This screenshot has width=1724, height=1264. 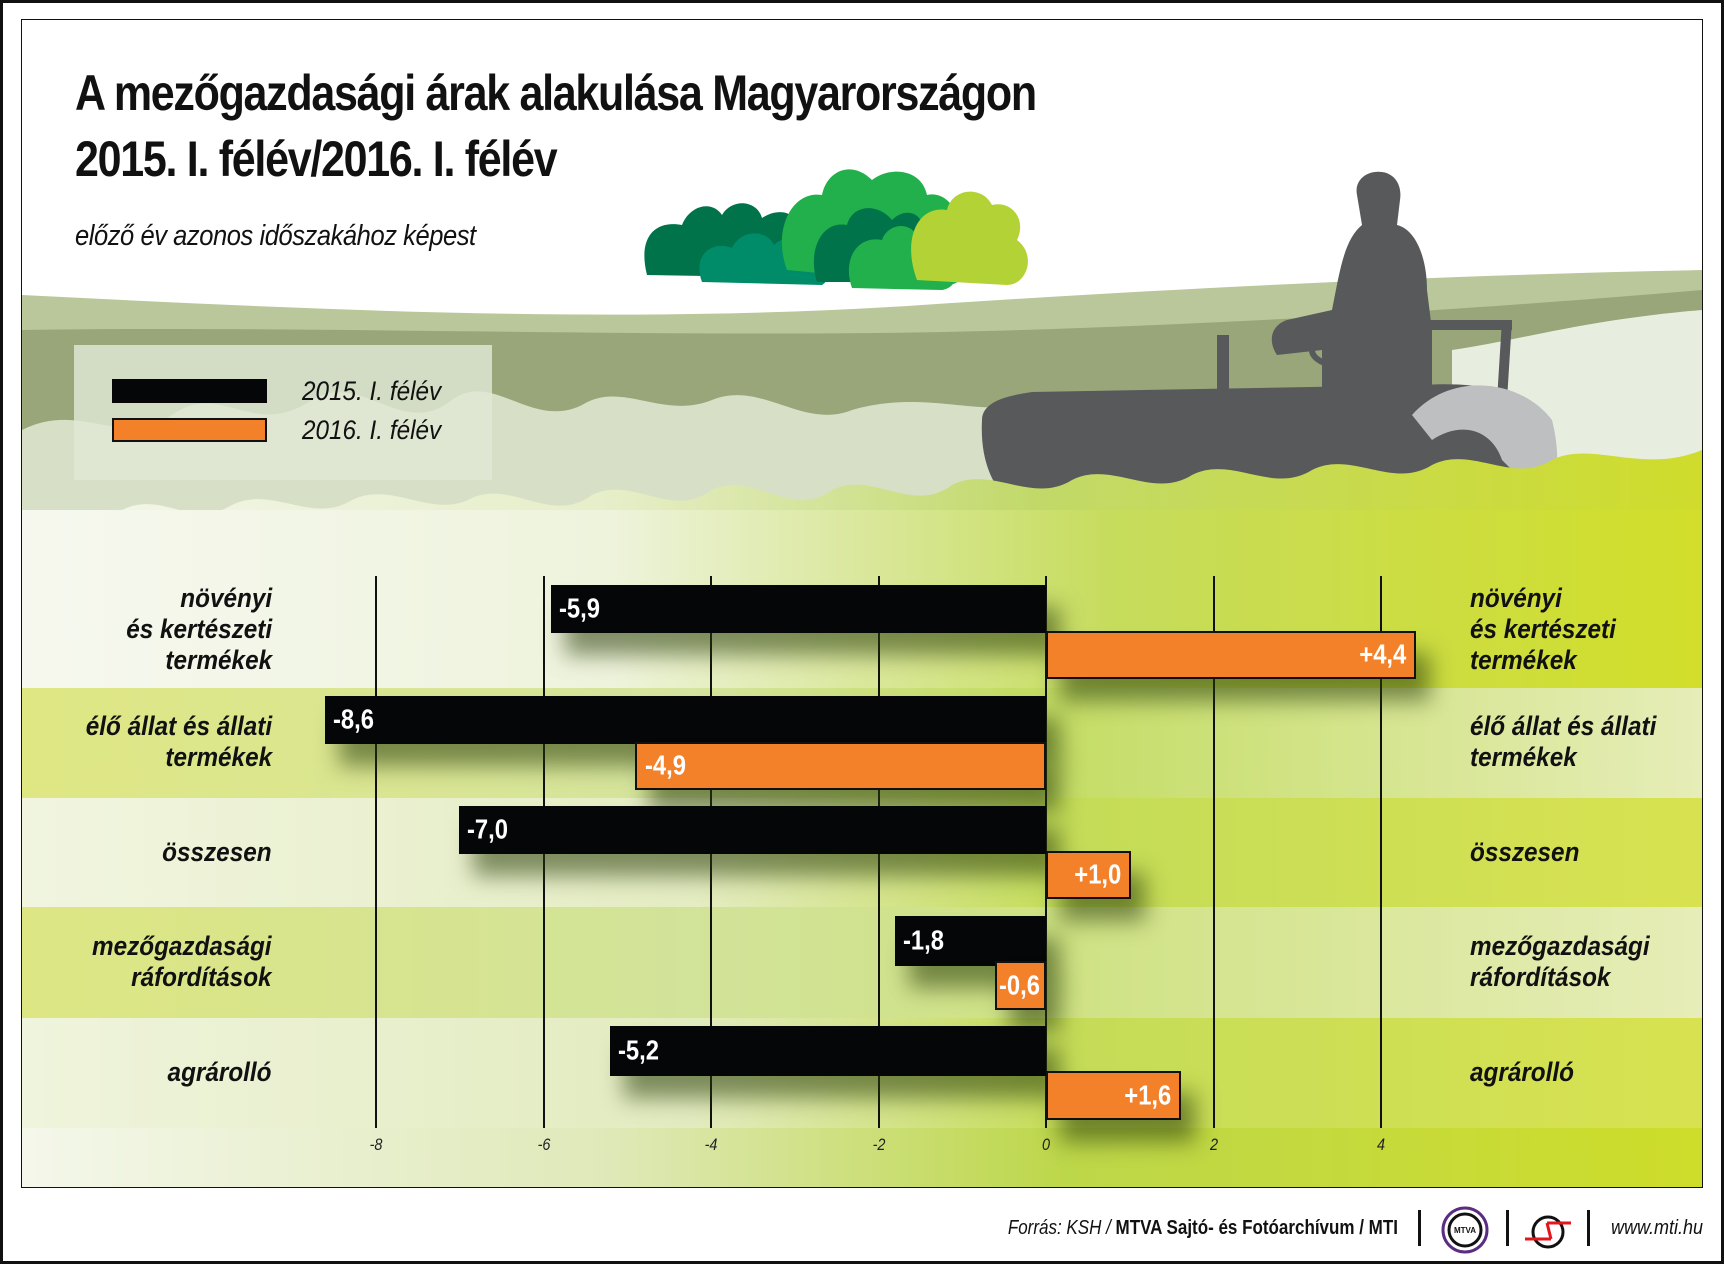 I want to click on x-tick-label: -2, so click(x=879, y=1144).